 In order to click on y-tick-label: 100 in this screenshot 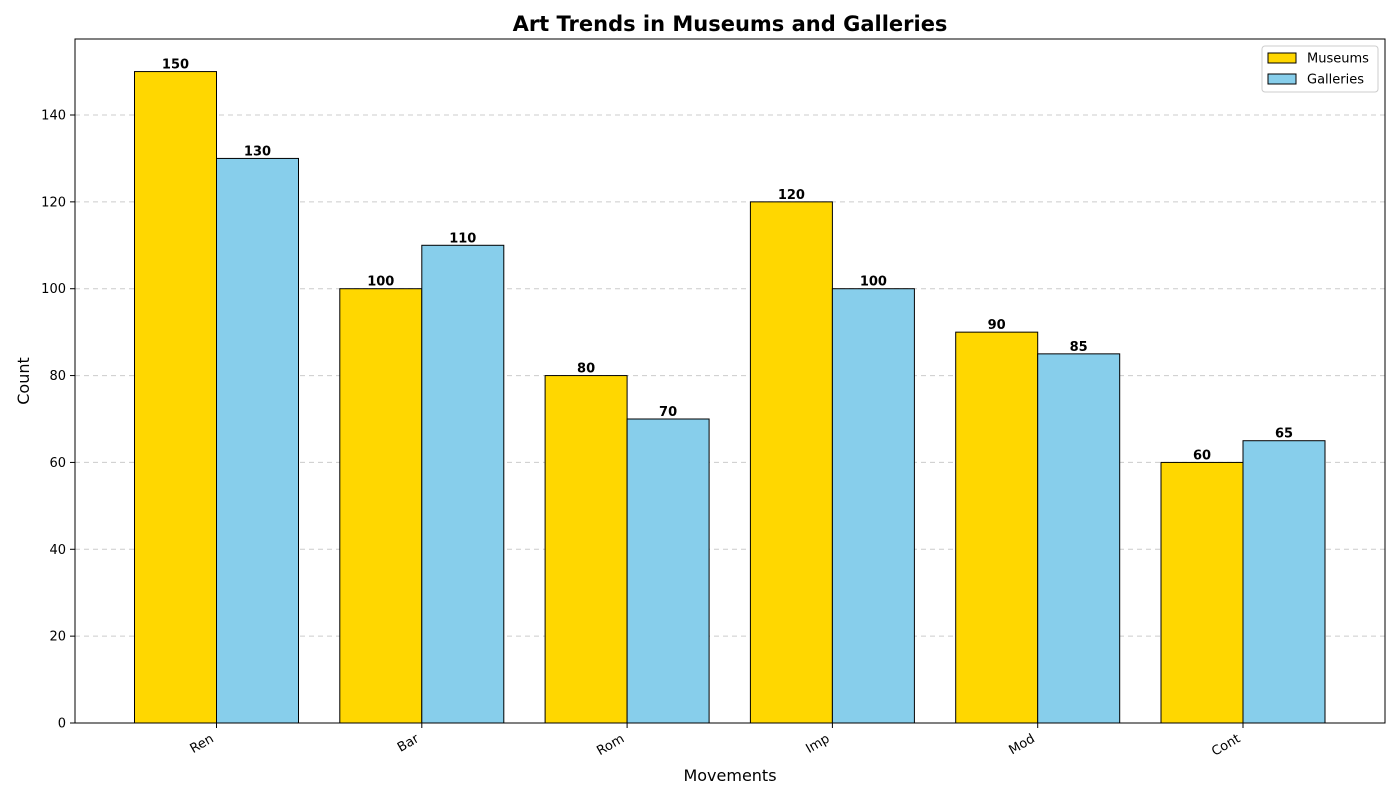, I will do `click(53, 289)`.